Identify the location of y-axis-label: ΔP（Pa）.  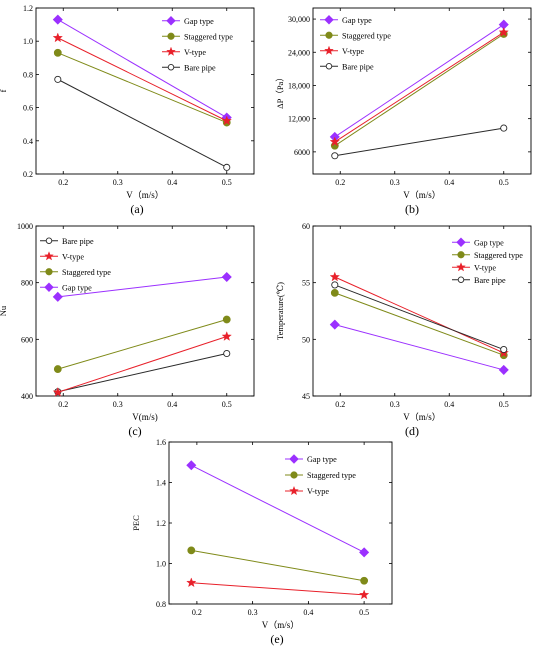
(280, 91).